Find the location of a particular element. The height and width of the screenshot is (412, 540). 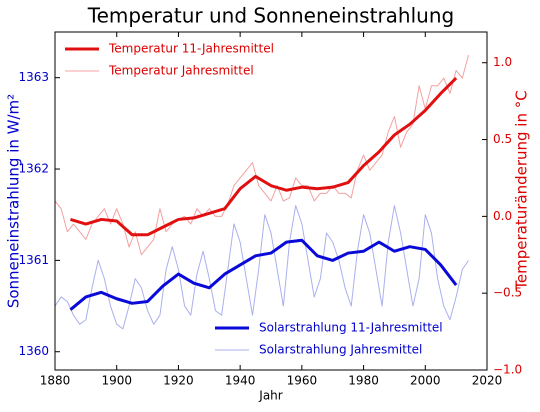

series-line is located at coordinates (263, 274).